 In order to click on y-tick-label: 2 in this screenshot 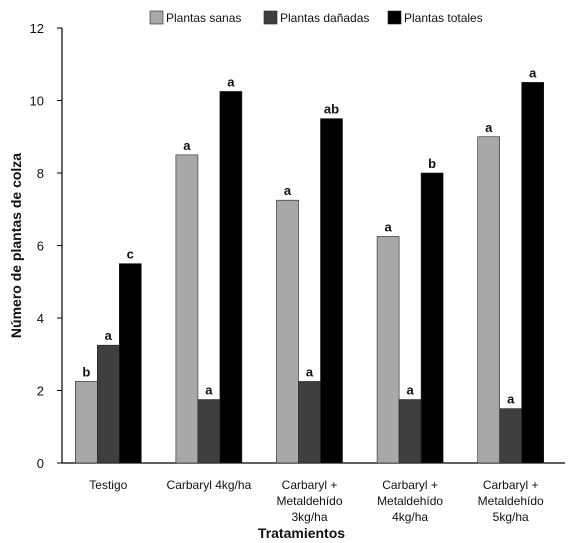, I will do `click(40, 391)`.